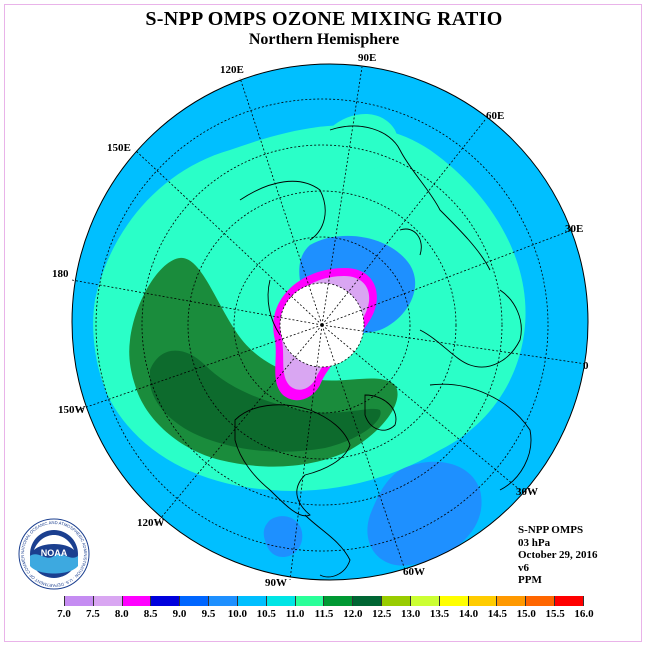 The height and width of the screenshot is (648, 648). I want to click on lon-label-120w: 120W, so click(151, 523).